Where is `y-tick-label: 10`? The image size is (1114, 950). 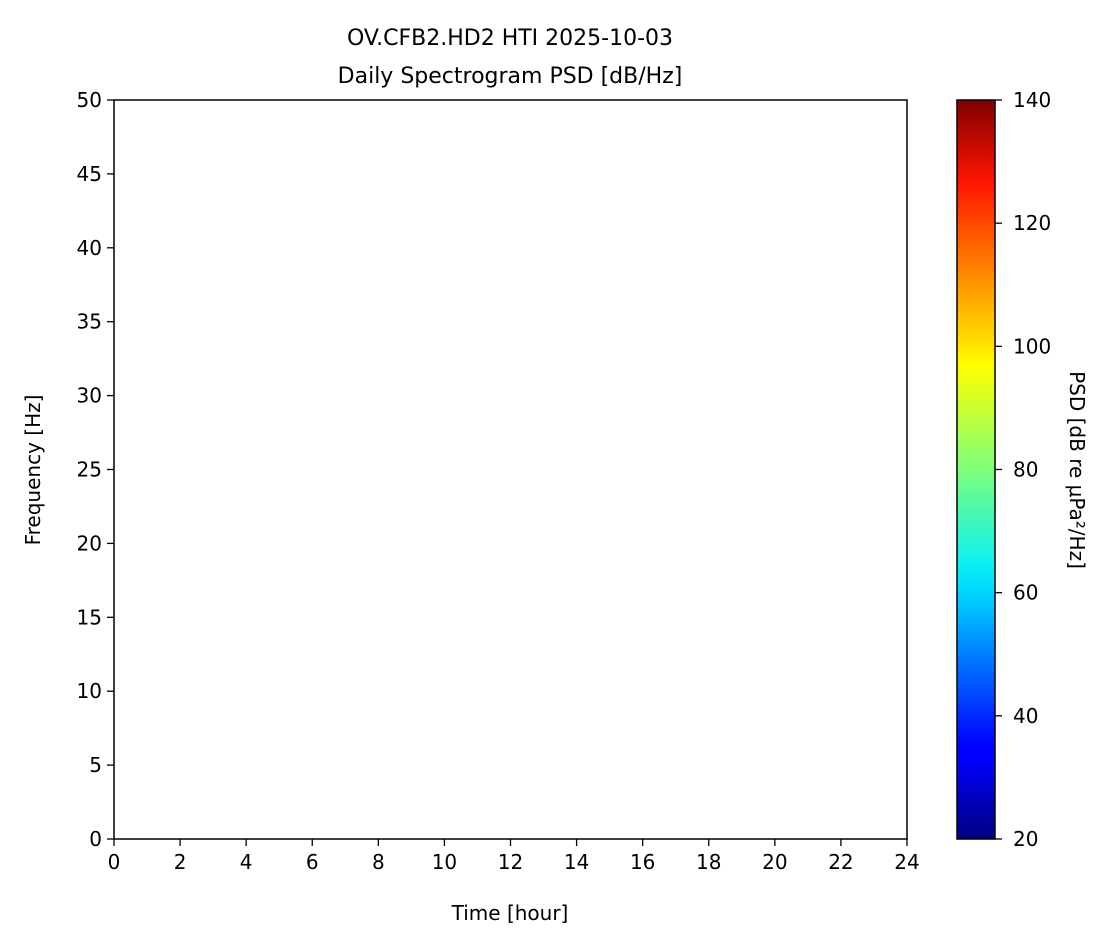 y-tick-label: 10 is located at coordinates (89, 691).